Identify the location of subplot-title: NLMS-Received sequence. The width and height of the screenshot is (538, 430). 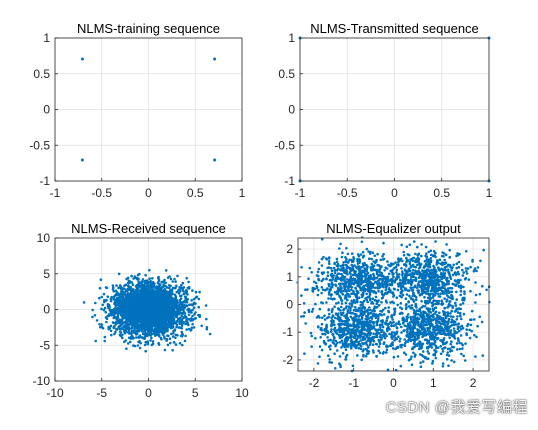
(148, 228).